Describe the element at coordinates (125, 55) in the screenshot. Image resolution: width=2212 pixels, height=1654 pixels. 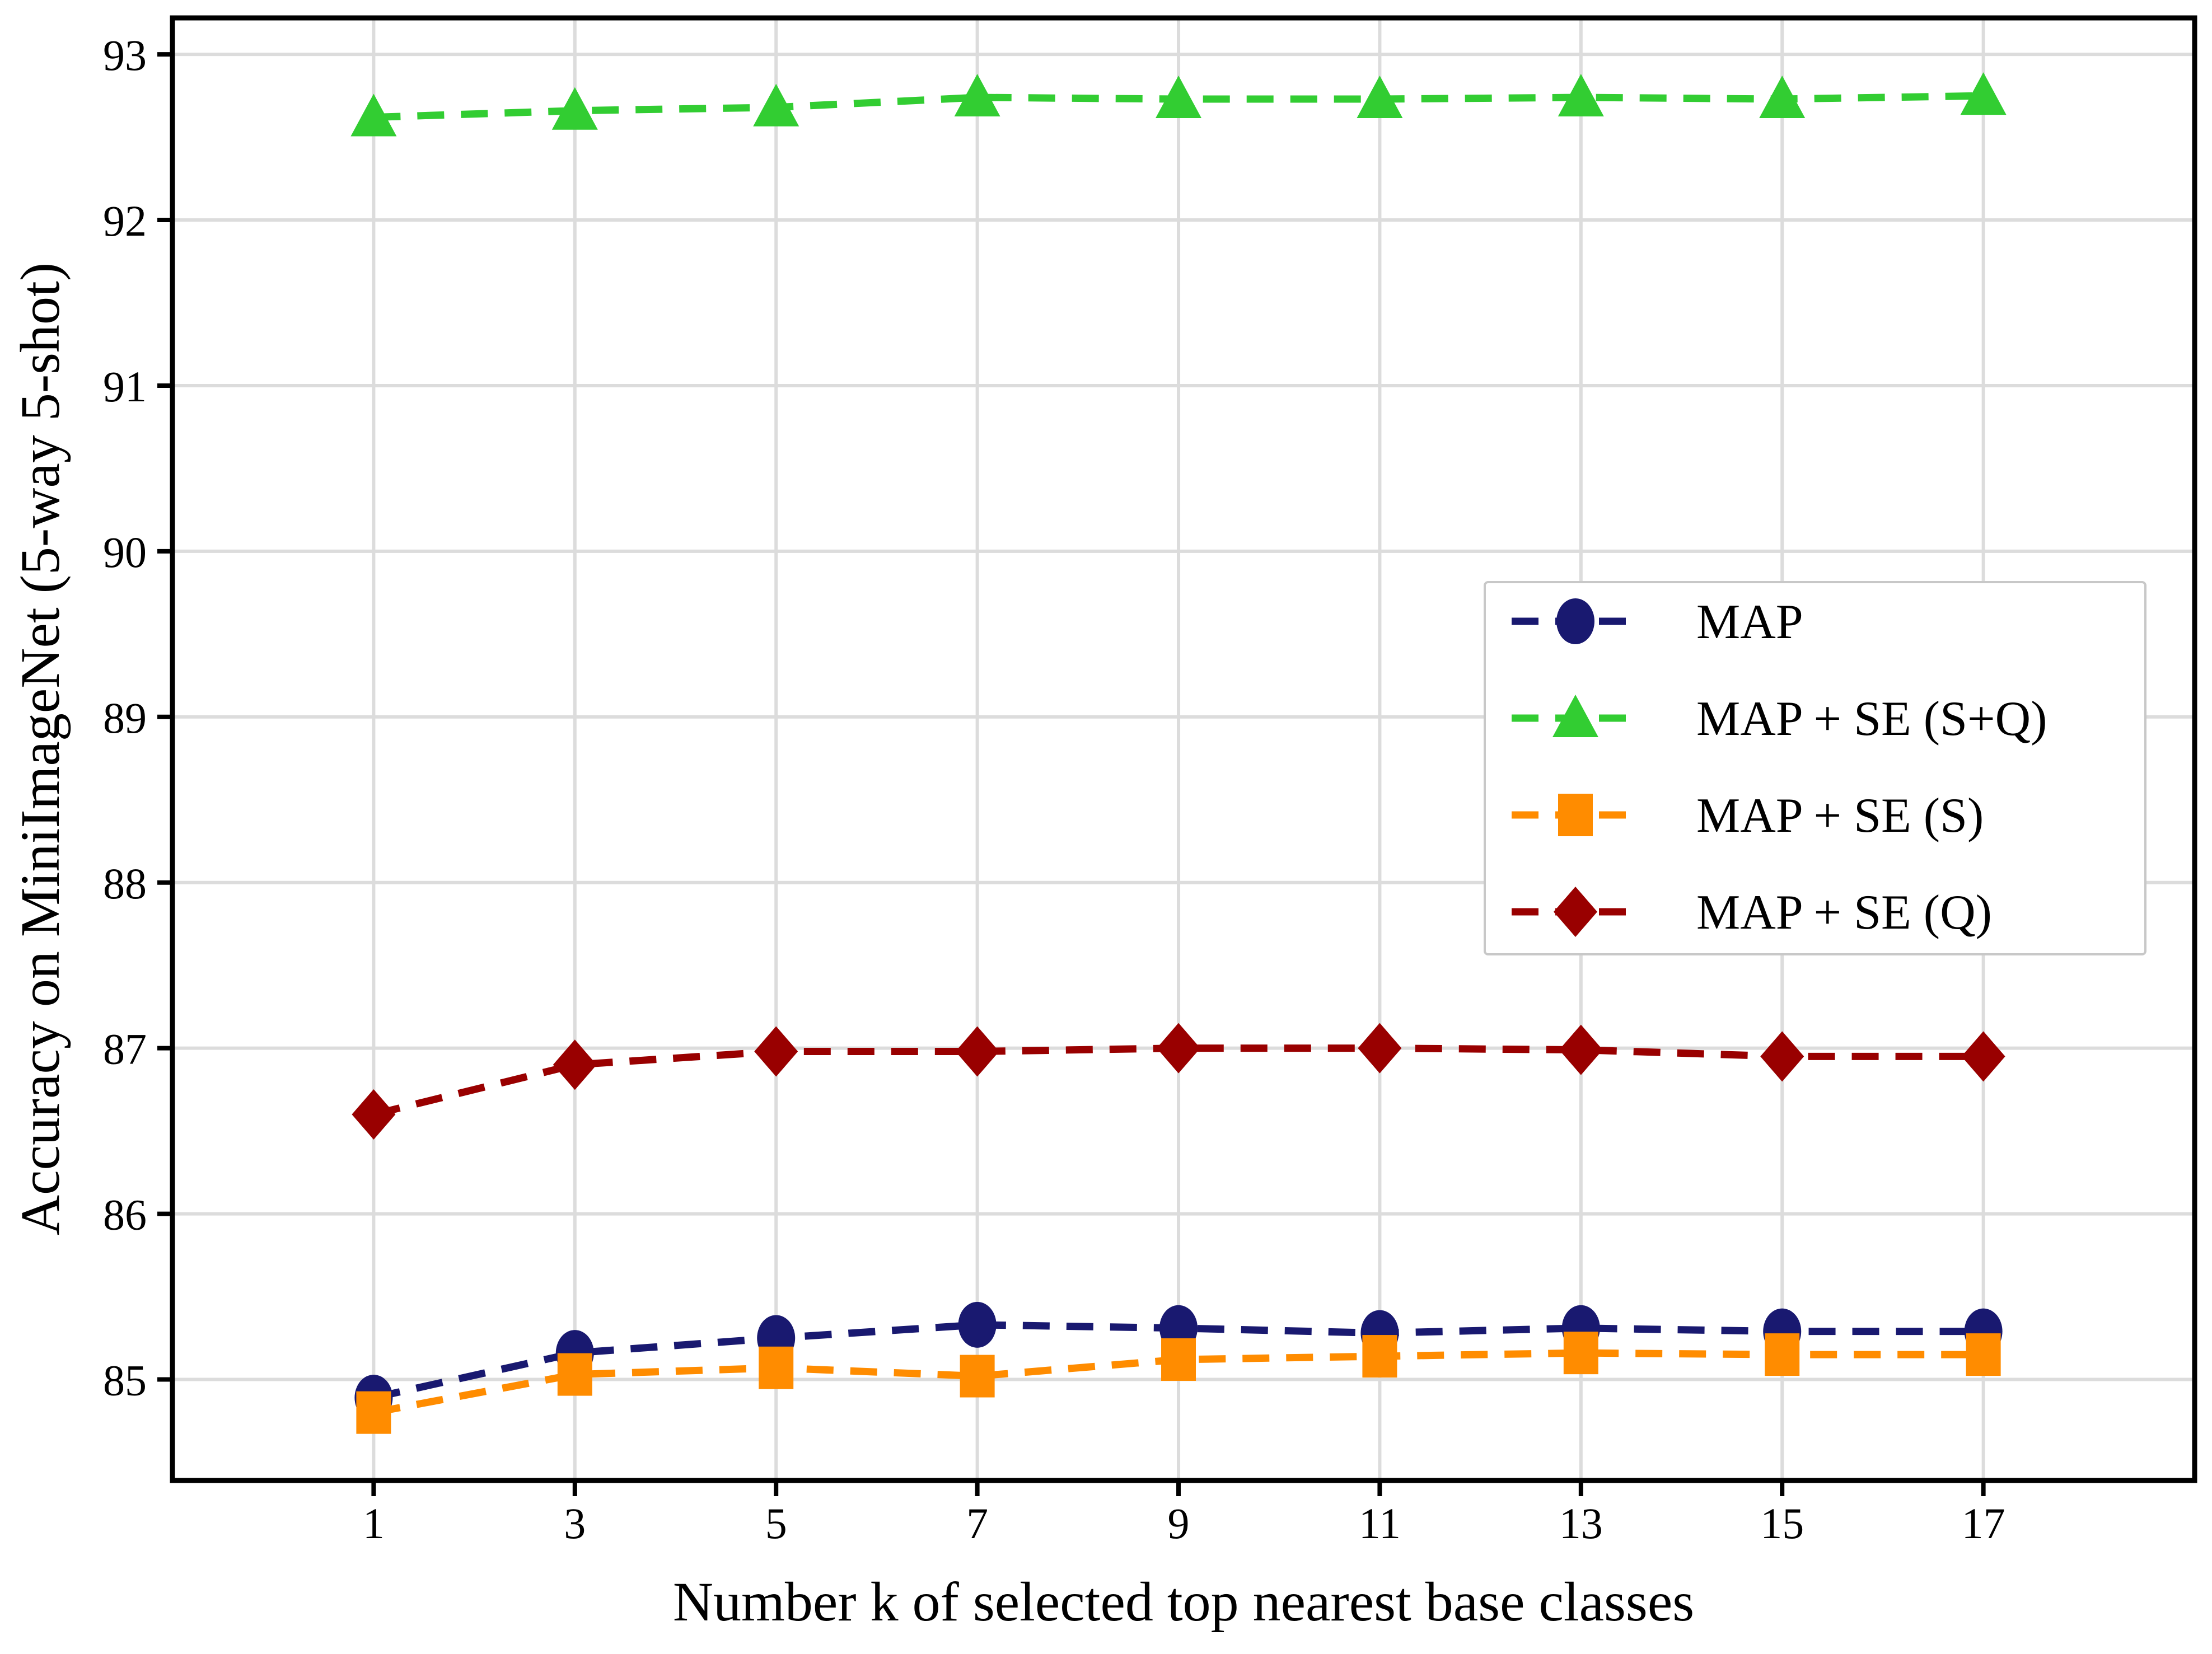
I see `y-tick-label: 93` at that location.